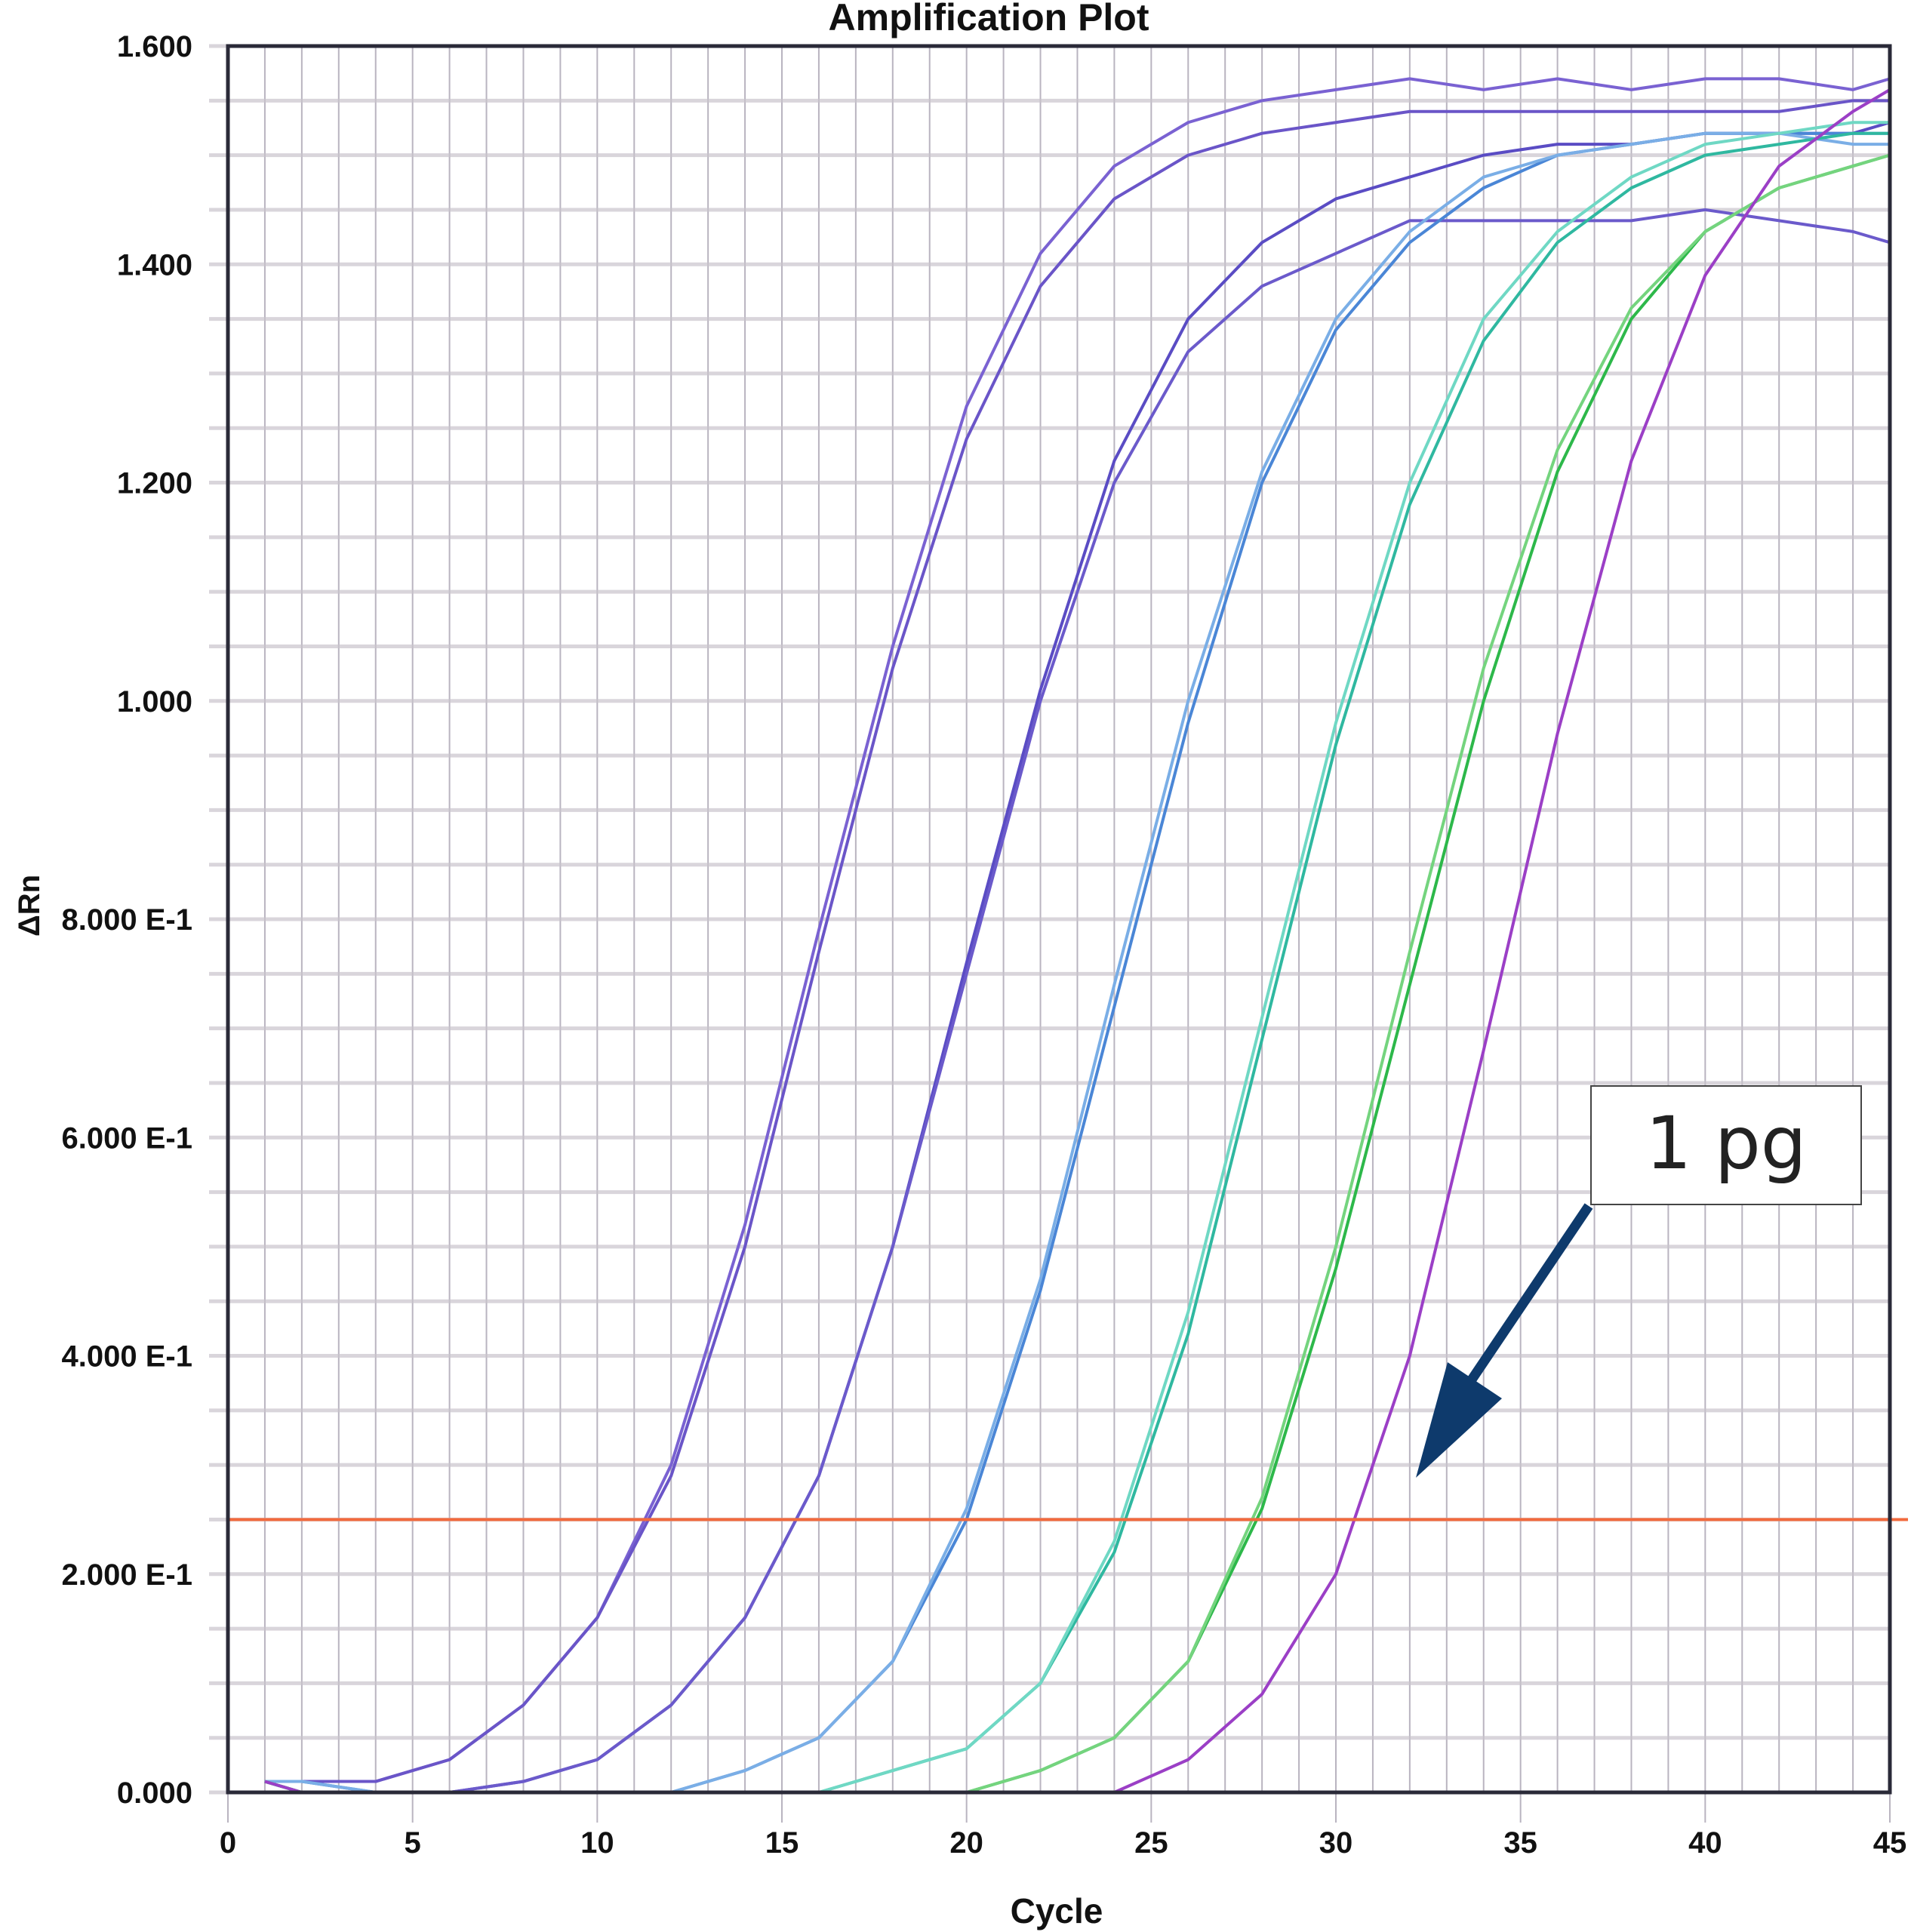 Image resolution: width=1911 pixels, height=1932 pixels. What do you see at coordinates (413, 1843) in the screenshot?
I see `x-tick-label: 5` at bounding box center [413, 1843].